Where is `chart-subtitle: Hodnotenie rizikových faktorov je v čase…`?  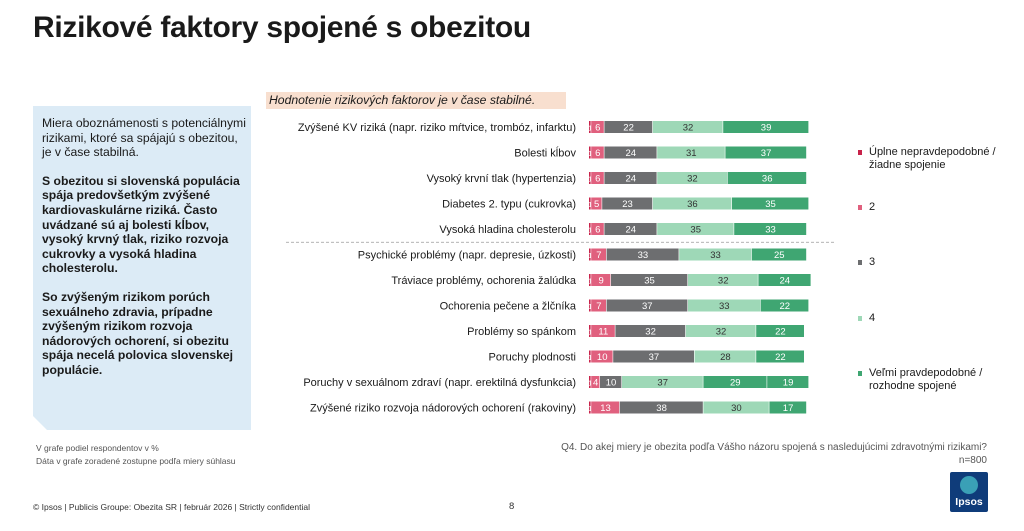 chart-subtitle: Hodnotenie rizikových faktorov je v čase… is located at coordinates (416, 100).